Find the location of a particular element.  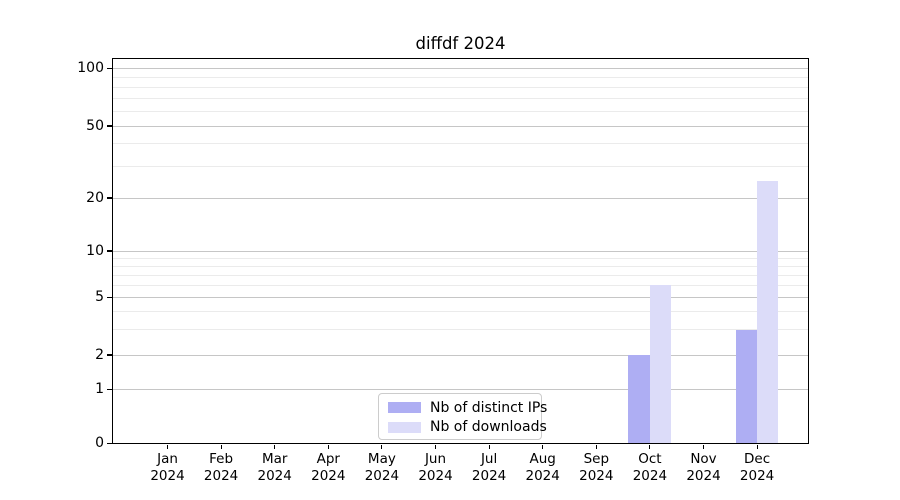

x-tick-label: Jan 2024 is located at coordinates (167, 467).